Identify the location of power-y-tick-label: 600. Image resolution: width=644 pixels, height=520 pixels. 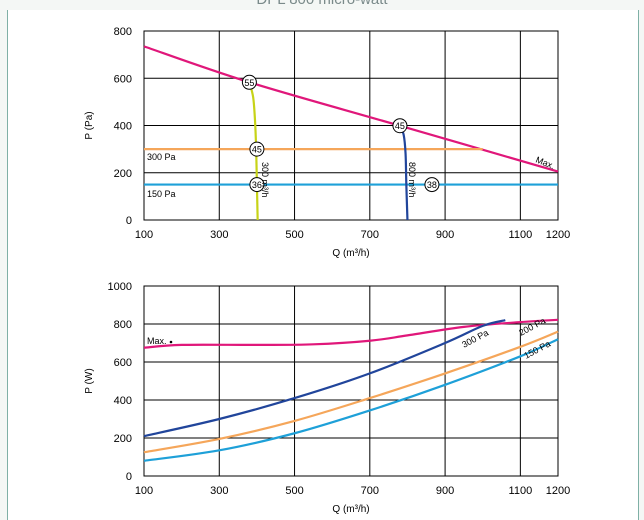
(123, 363).